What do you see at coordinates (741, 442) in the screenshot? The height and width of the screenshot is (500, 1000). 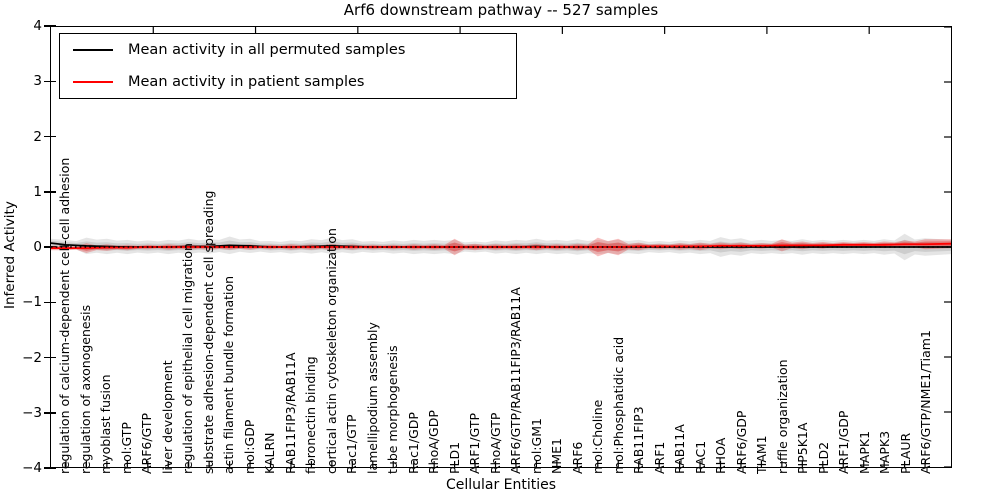 I see `x-tick-label: ARF6/GDP` at bounding box center [741, 442].